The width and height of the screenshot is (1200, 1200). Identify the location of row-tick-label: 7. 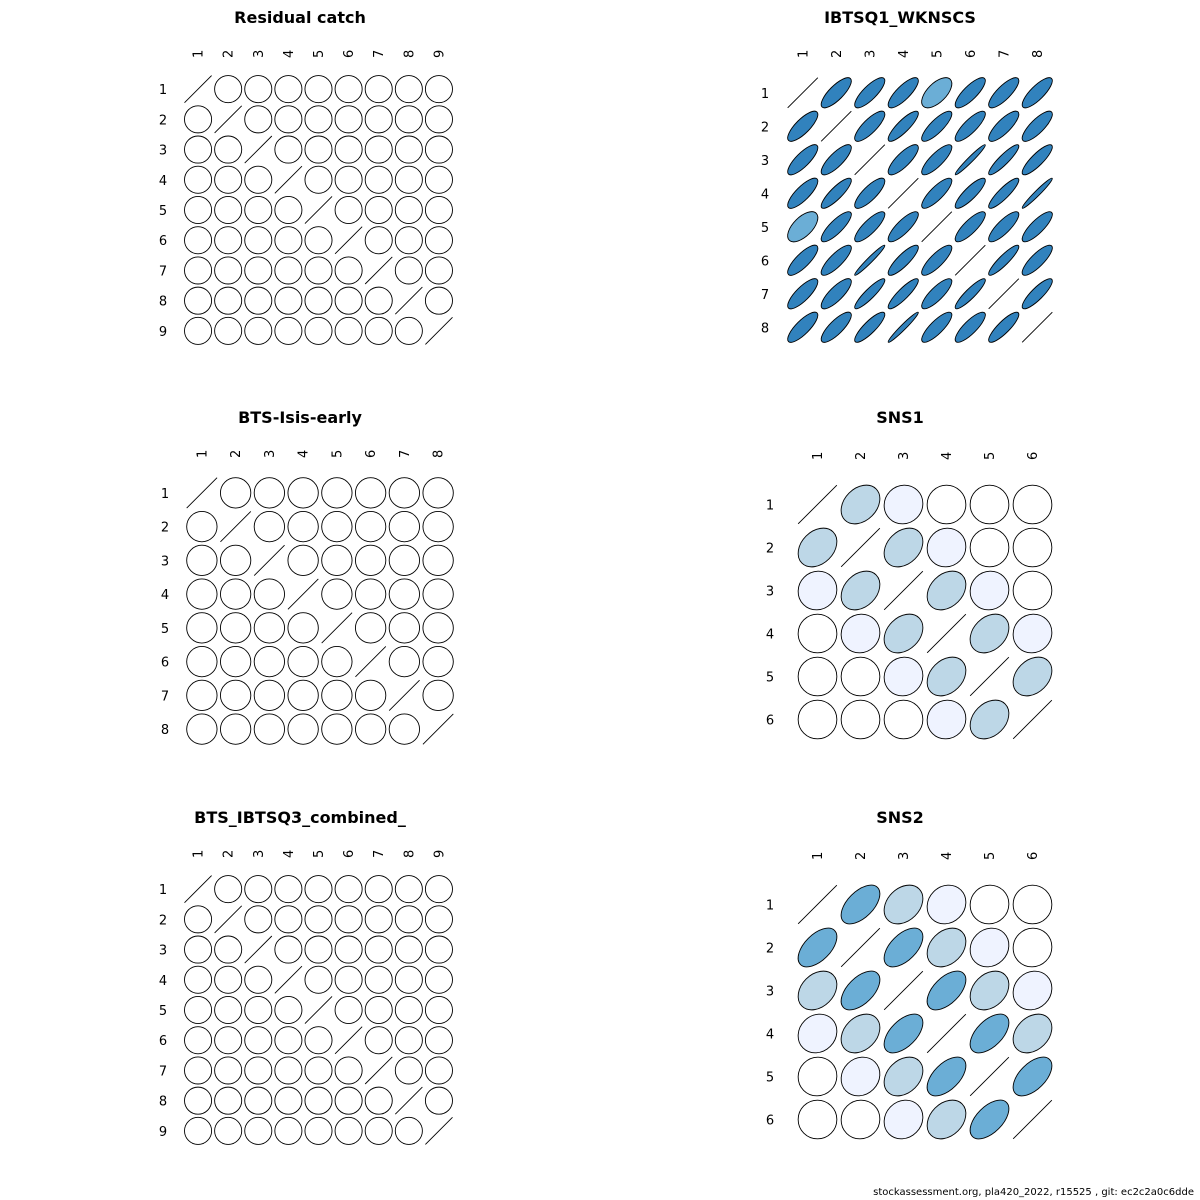
(163, 1071).